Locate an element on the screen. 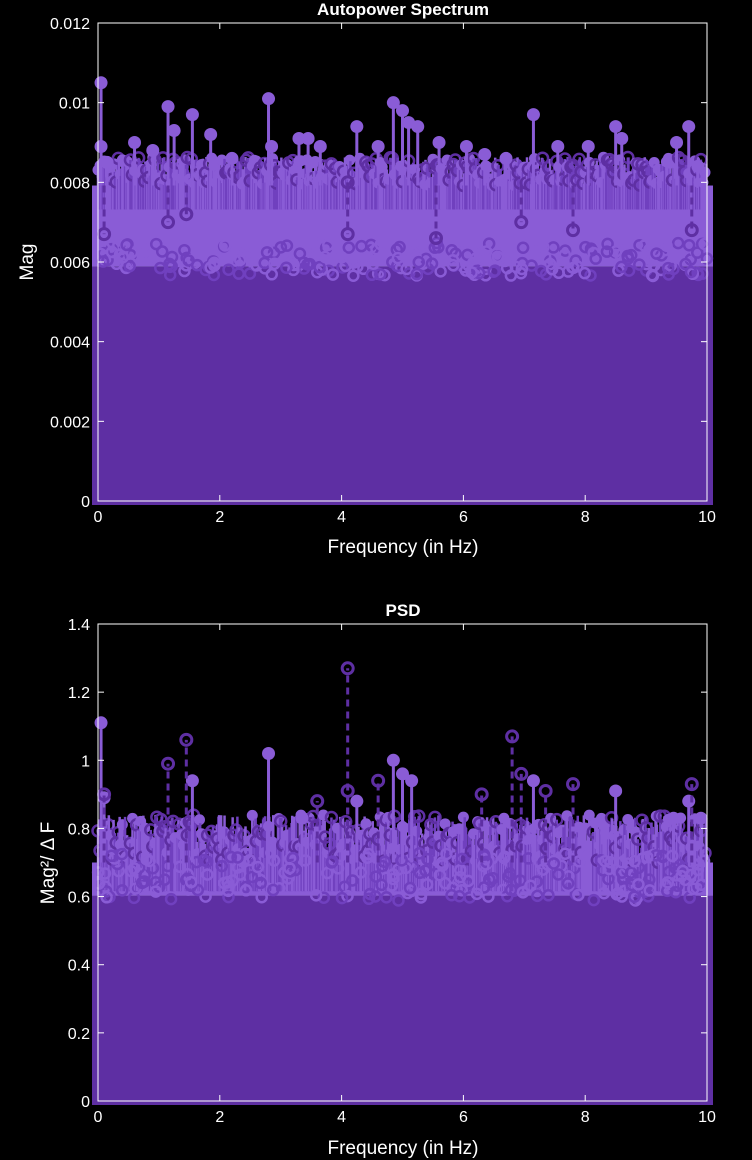 This screenshot has height=1160, width=752. x-axis-label: Frequency (in Hz) is located at coordinates (403, 547).